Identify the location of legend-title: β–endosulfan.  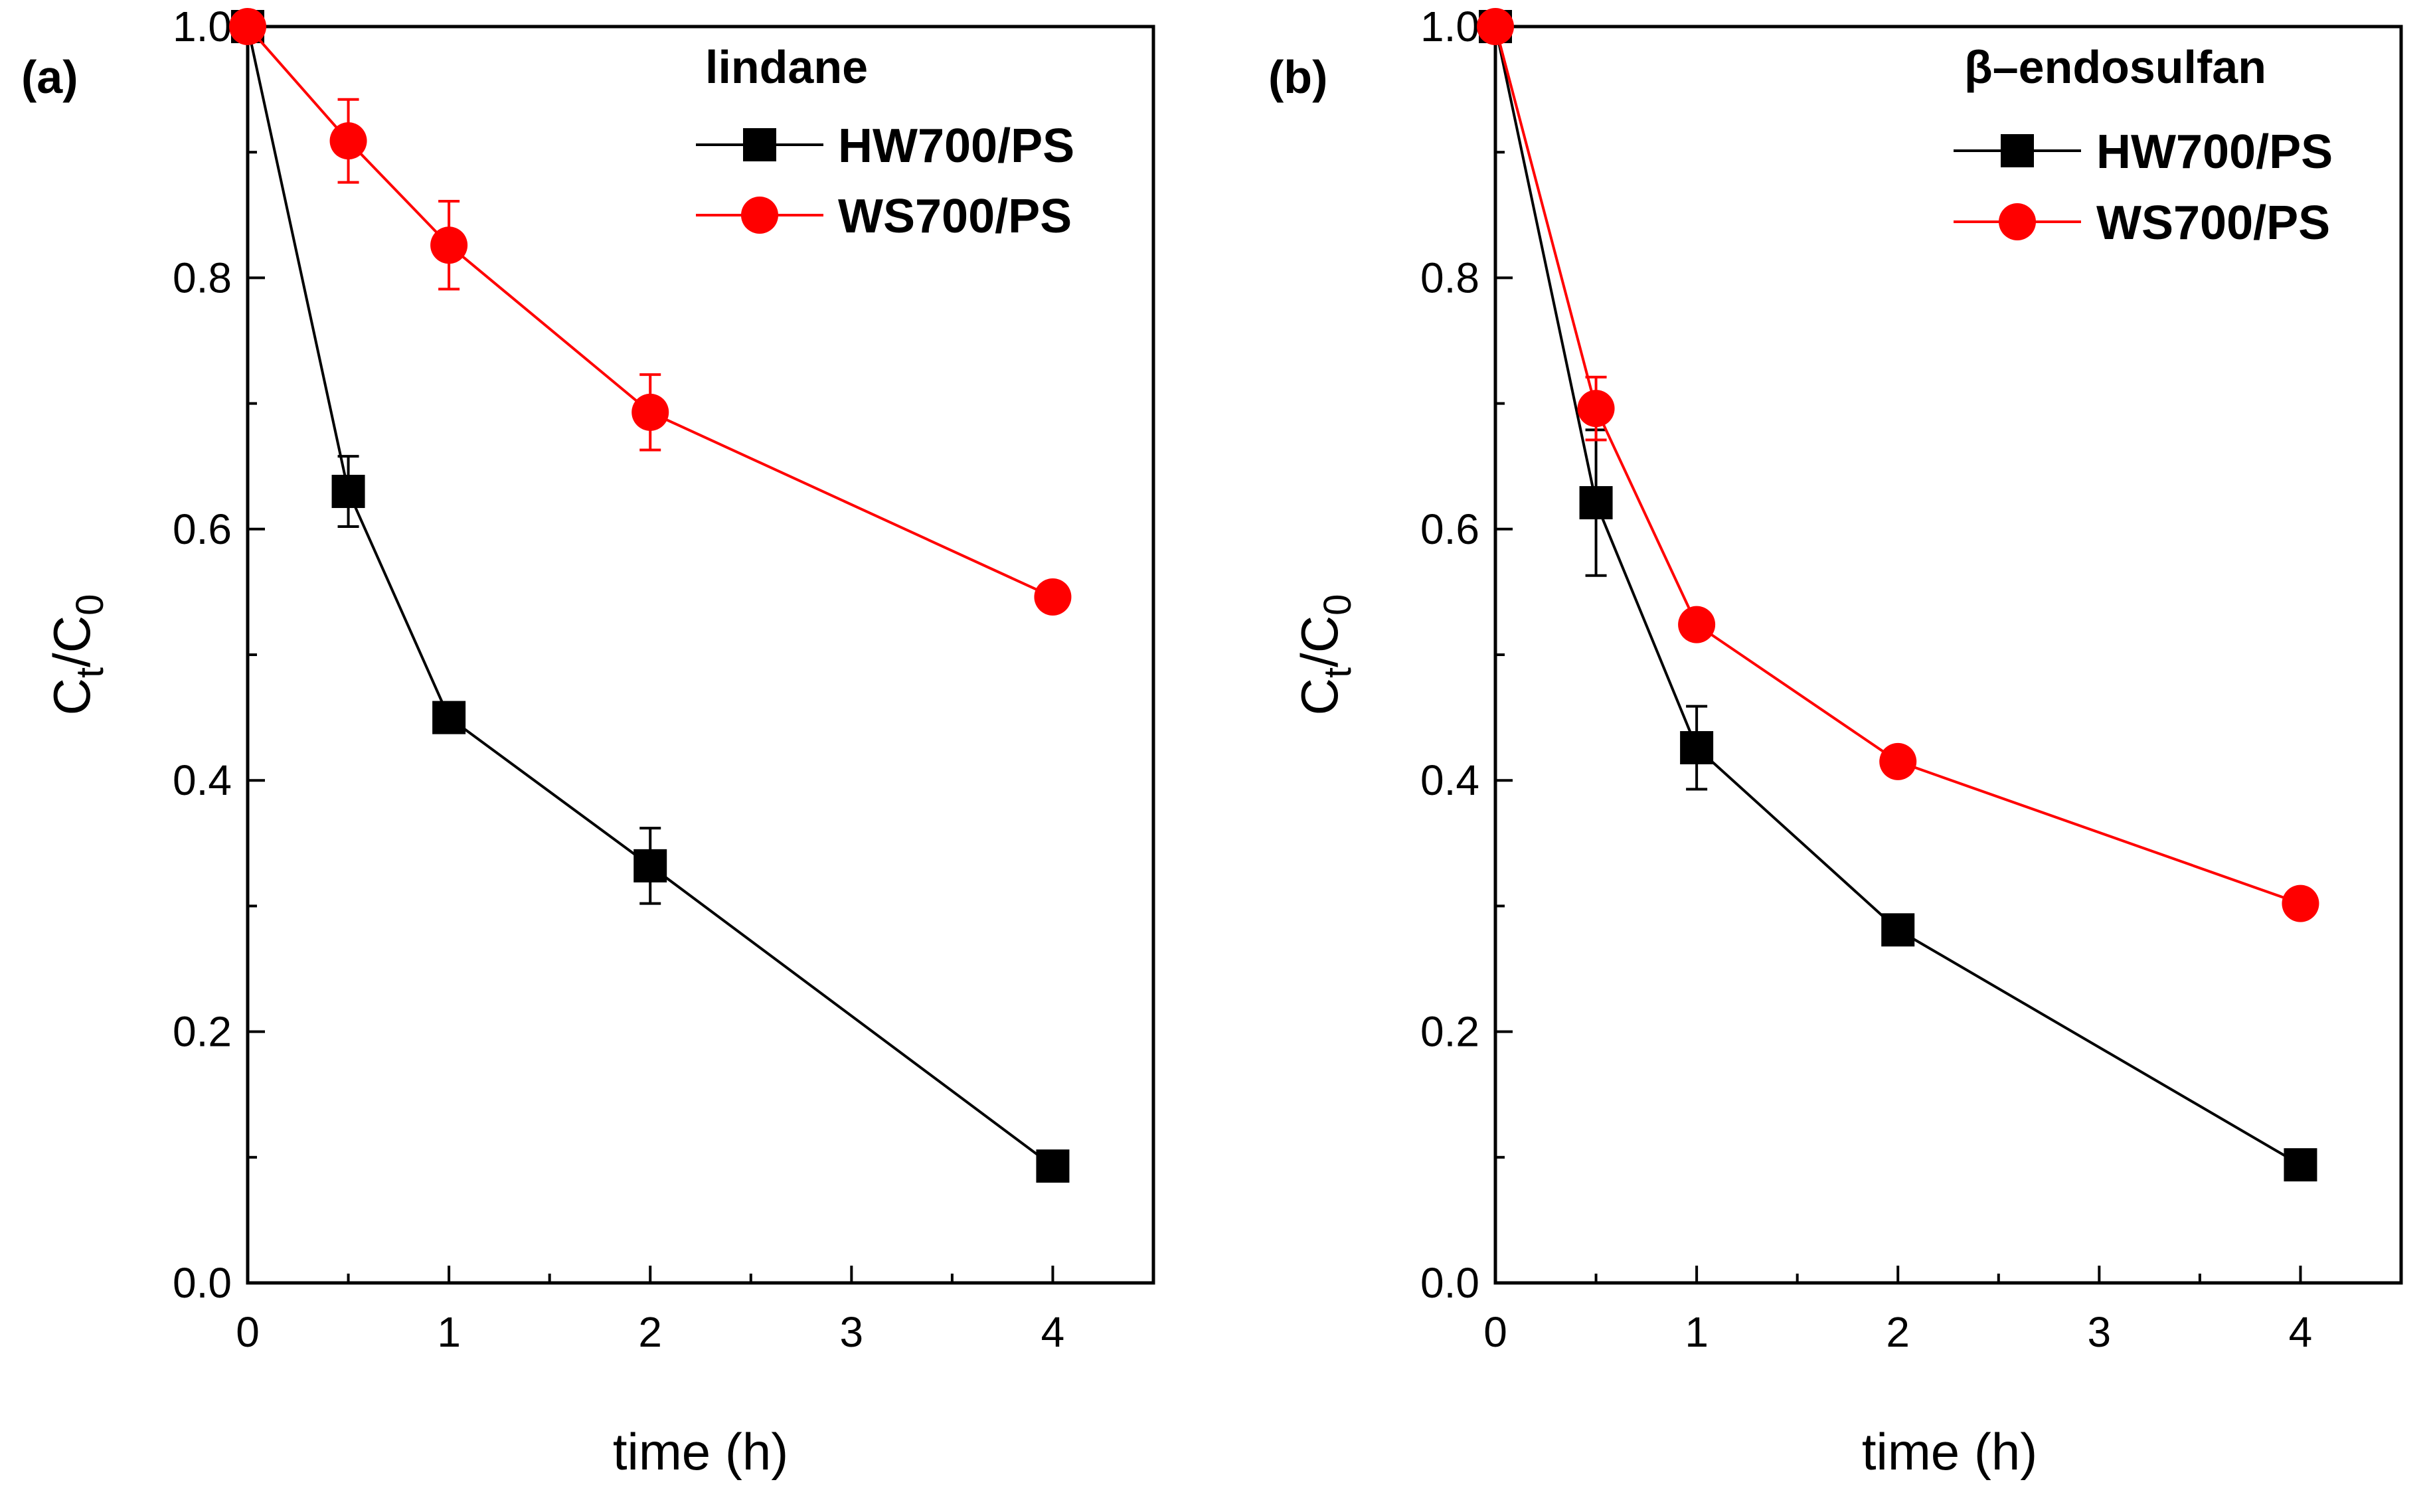
(2115, 67).